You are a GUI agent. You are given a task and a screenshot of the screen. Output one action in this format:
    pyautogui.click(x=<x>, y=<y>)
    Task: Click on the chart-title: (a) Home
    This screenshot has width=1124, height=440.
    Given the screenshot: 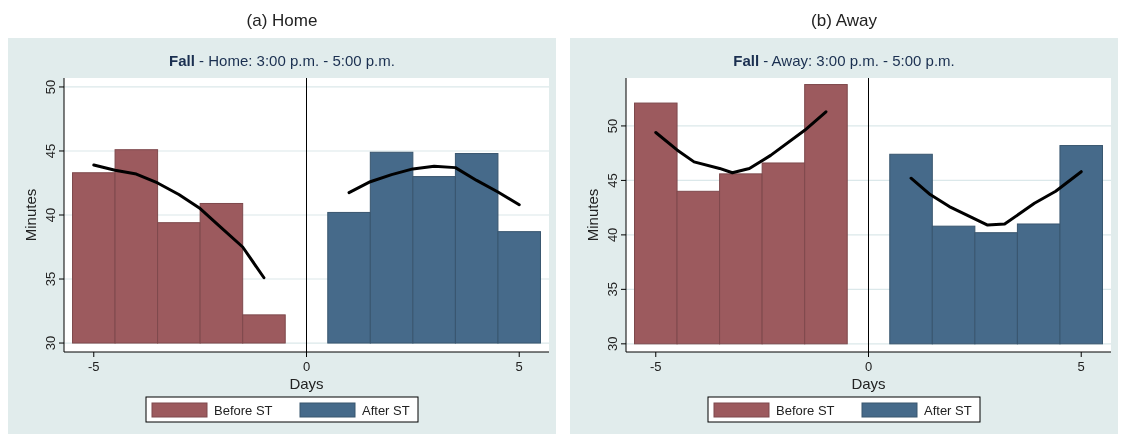 What is the action you would take?
    pyautogui.click(x=282, y=20)
    